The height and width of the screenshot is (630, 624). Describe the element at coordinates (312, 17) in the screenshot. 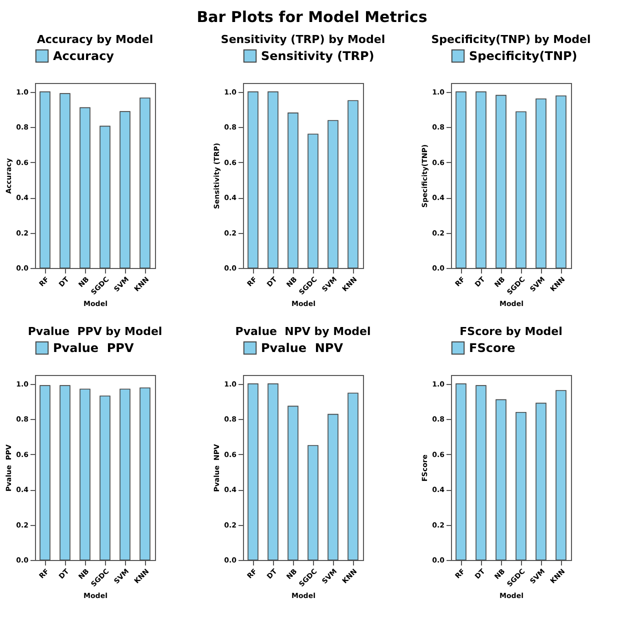

I see `text: Bar Plots for Model Metrics` at that location.